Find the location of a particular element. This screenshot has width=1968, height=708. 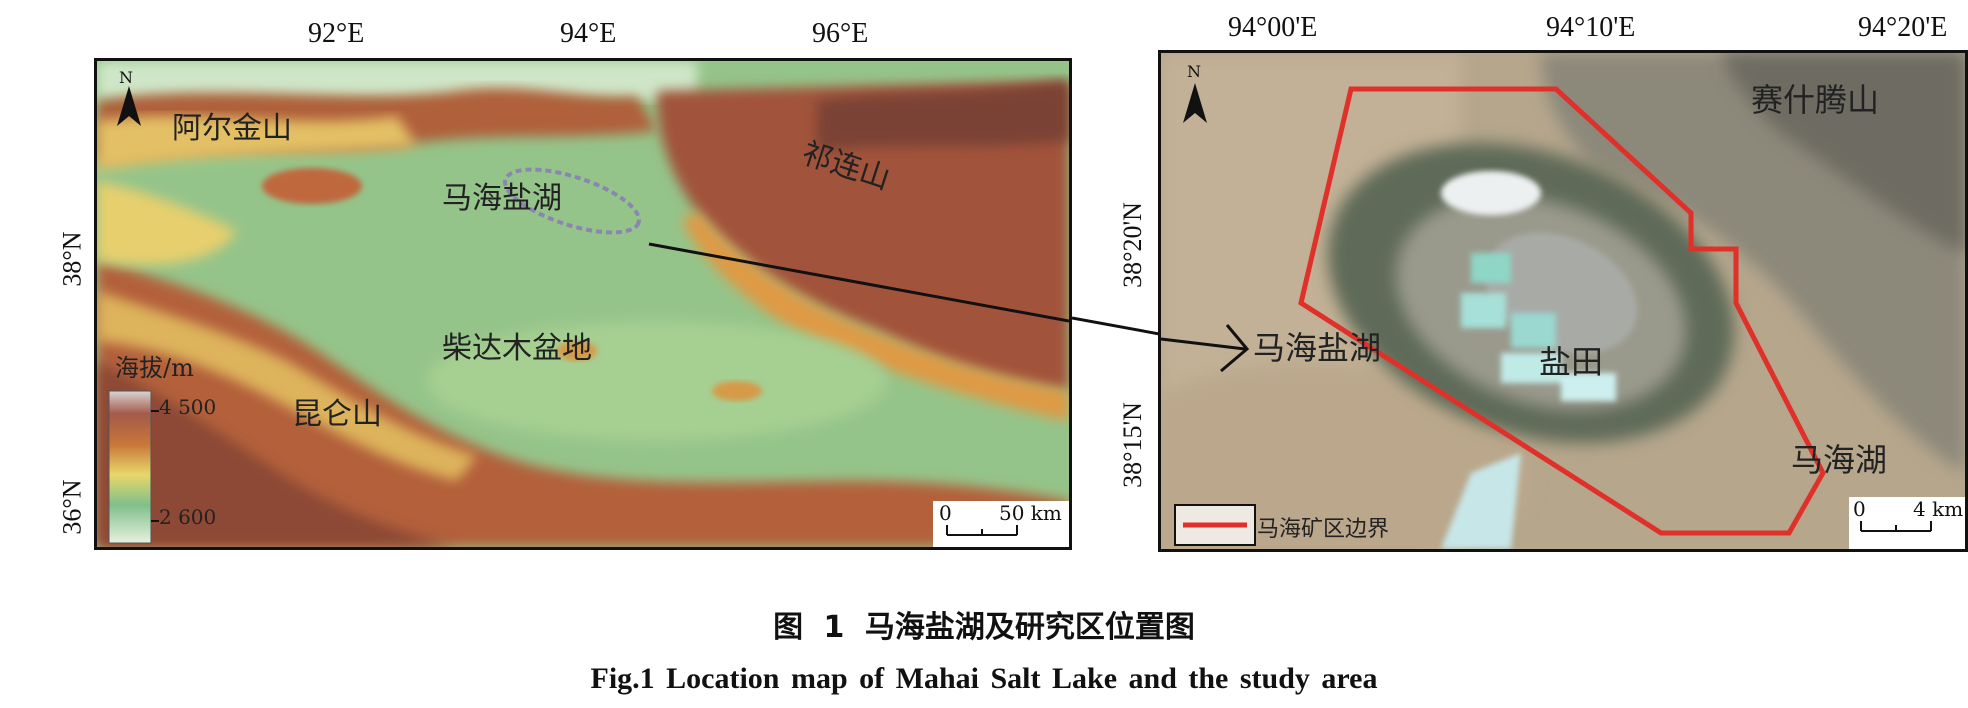

place-saishiteng: 赛什腾山 is located at coordinates (1815, 100).